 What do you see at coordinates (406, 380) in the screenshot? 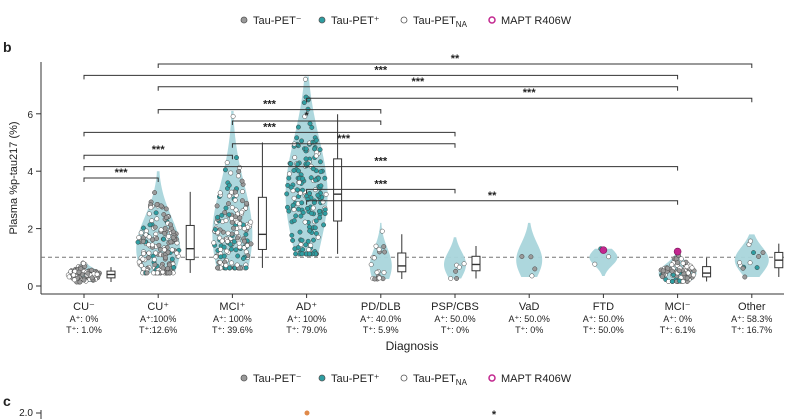
I see `legend-bottom: Tau-PET⁻ Tau-PET⁺ Tau-PETNA MAPT R406W` at bounding box center [406, 380].